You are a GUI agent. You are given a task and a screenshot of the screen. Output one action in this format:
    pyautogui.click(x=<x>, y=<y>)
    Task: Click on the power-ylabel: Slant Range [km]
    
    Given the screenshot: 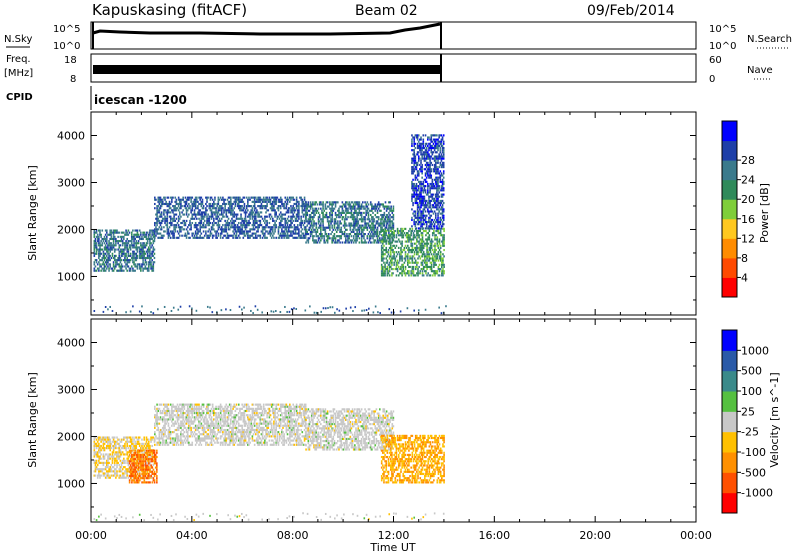 What is the action you would take?
    pyautogui.click(x=32, y=213)
    